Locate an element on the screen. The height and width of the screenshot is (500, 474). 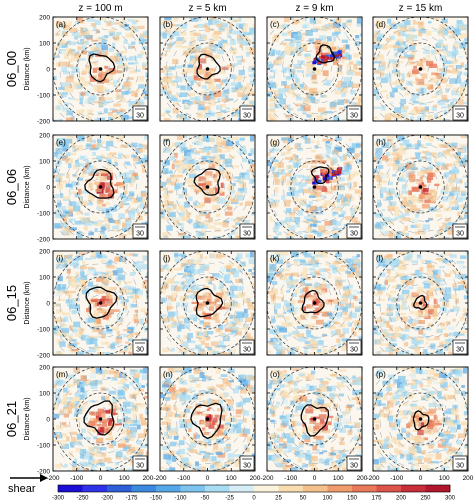
panel-i is located at coordinates (100, 303).